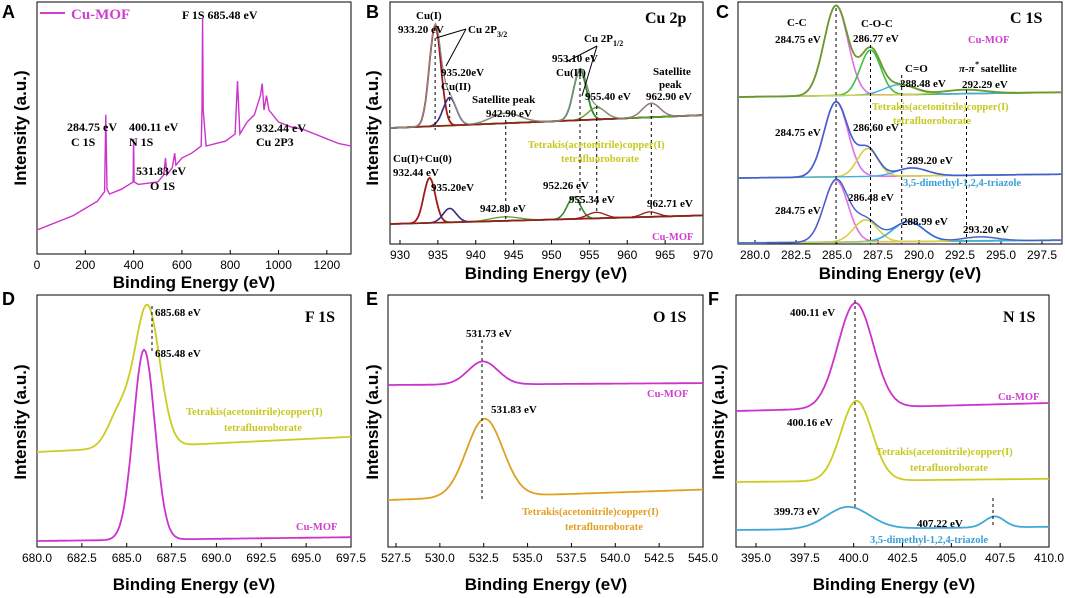 The image size is (1065, 598). Describe the element at coordinates (670, 204) in the screenshot. I see `annotation: 962.71 eV` at that location.